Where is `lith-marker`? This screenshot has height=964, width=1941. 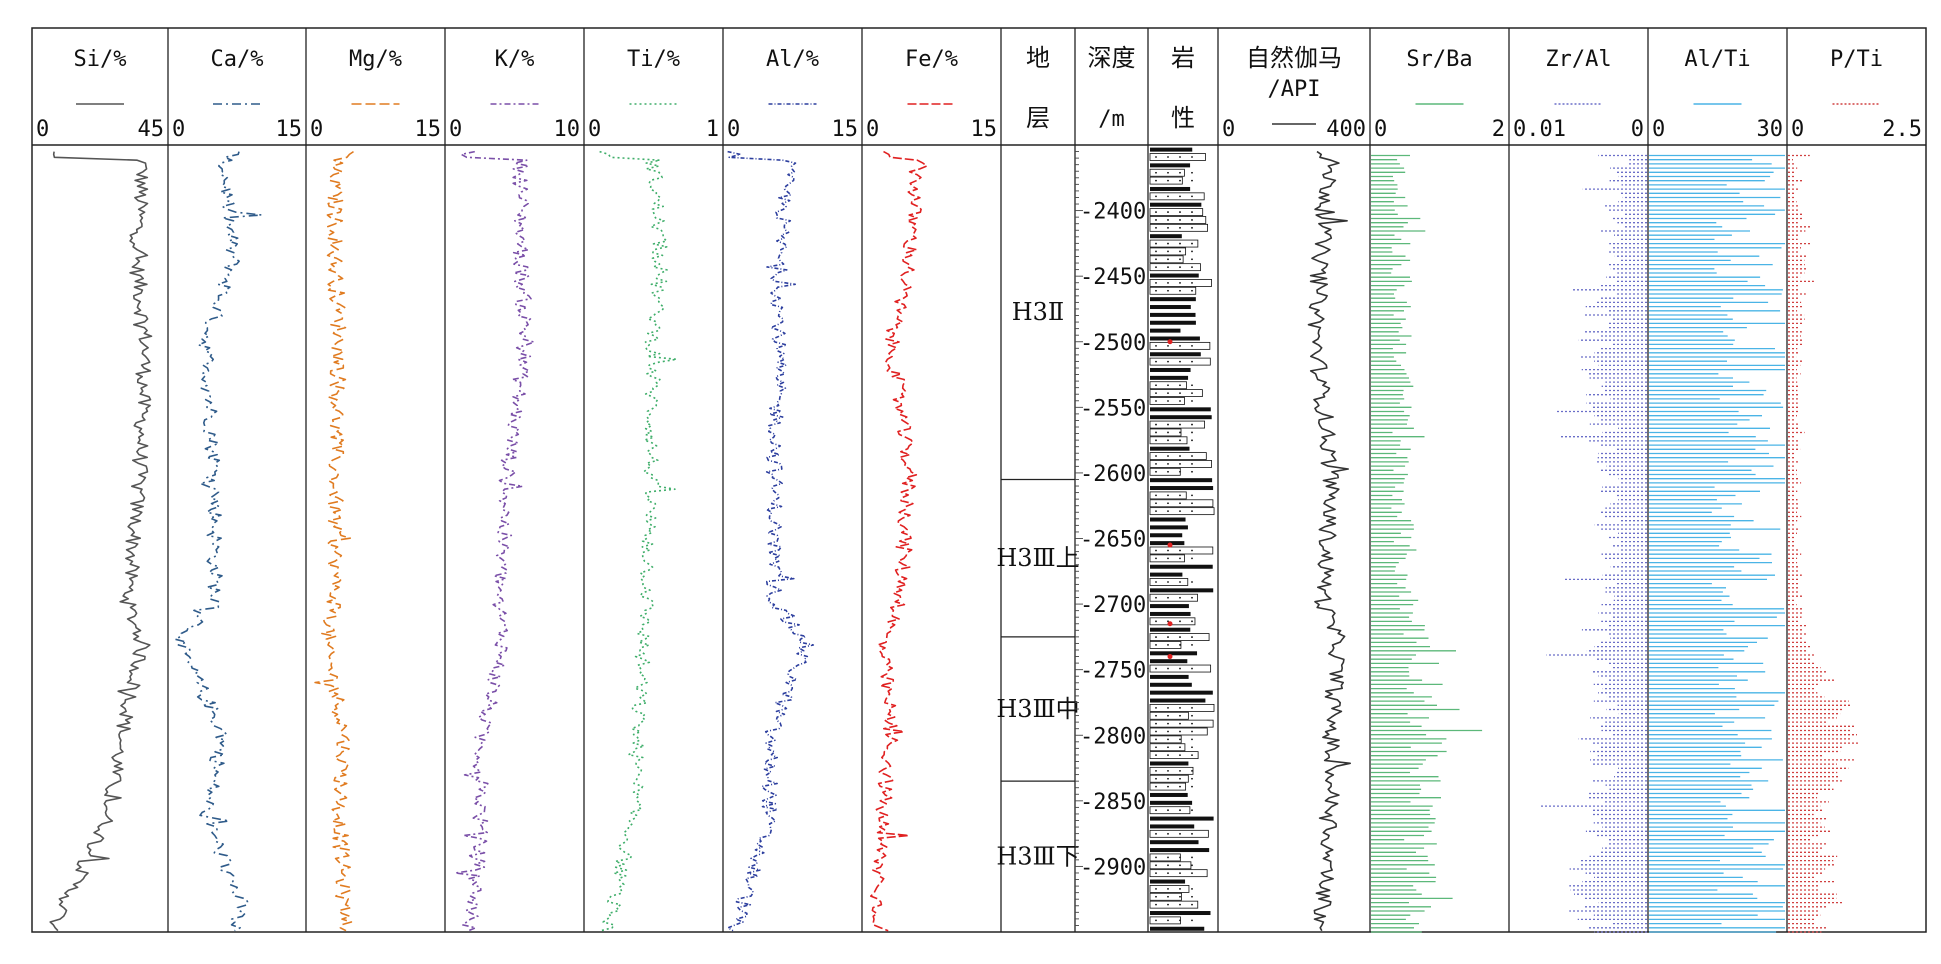
lith-marker is located at coordinates (1170, 624).